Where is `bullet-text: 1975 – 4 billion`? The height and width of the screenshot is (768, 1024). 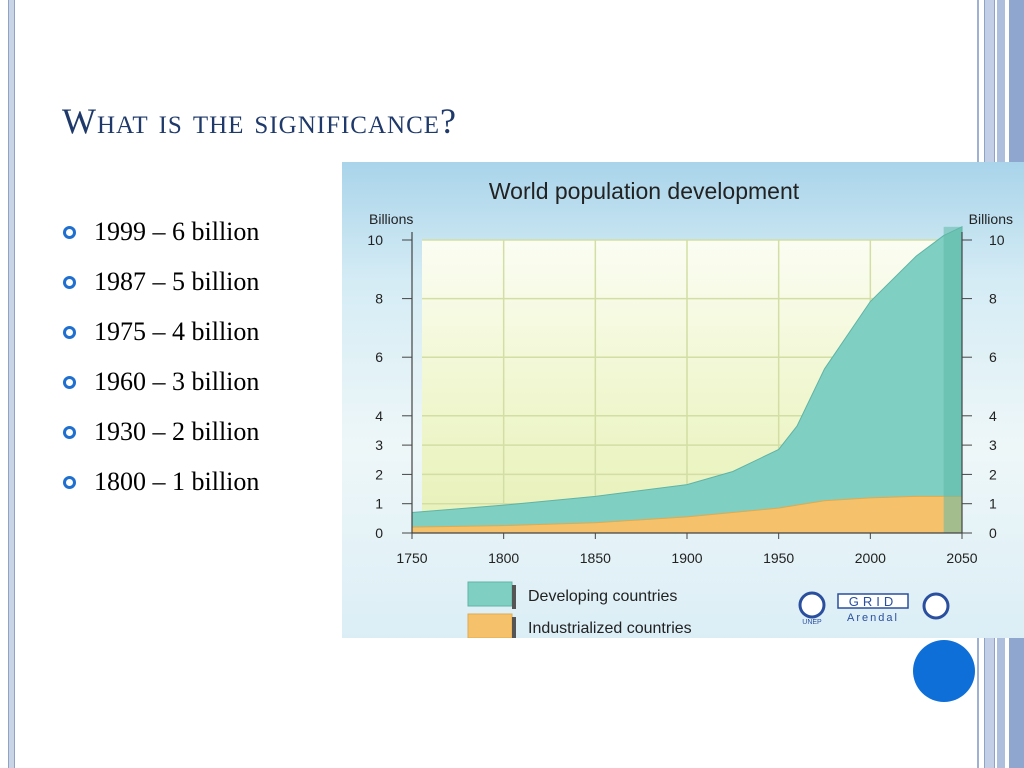 bullet-text: 1975 – 4 billion is located at coordinates (177, 331).